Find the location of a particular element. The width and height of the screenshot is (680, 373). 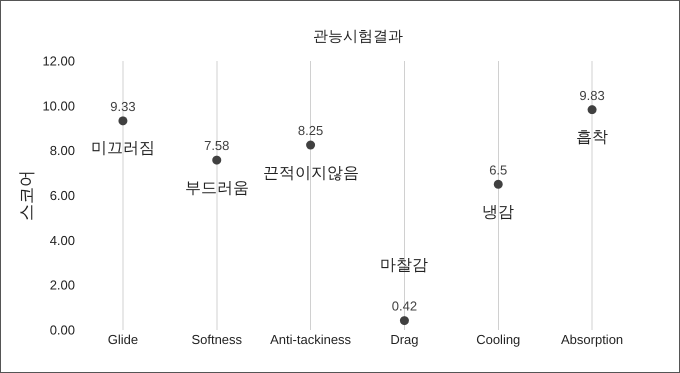

data-label: 7.58 is located at coordinates (217, 146).